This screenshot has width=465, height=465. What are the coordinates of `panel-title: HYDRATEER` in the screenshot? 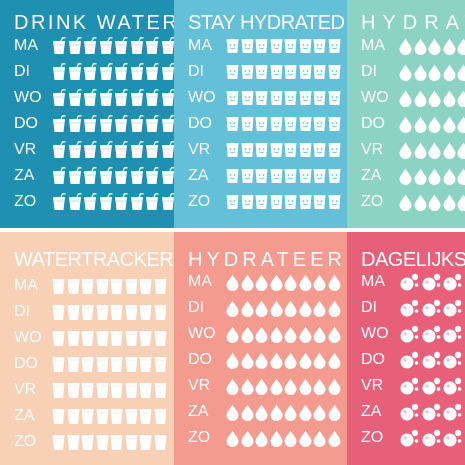 It's located at (267, 260).